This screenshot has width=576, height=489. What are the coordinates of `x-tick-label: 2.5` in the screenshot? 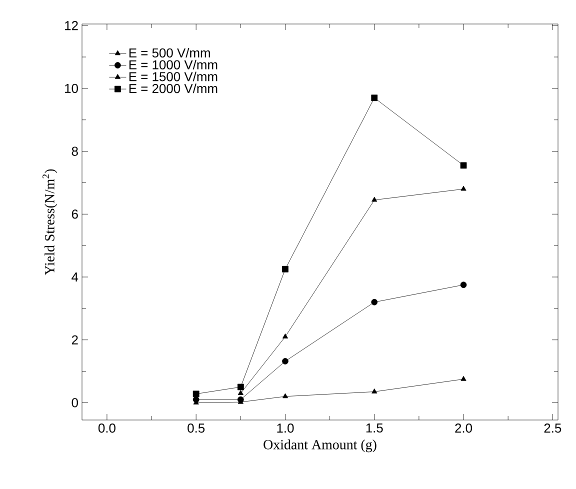 It's located at (553, 428).